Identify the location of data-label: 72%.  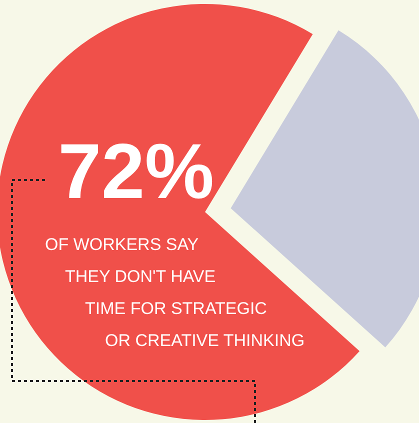
(136, 171).